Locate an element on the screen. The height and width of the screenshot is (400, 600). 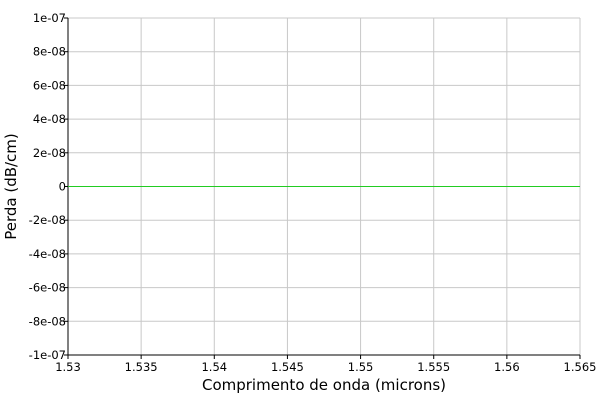
y-tick-label: 2e-08 is located at coordinates (49, 153).